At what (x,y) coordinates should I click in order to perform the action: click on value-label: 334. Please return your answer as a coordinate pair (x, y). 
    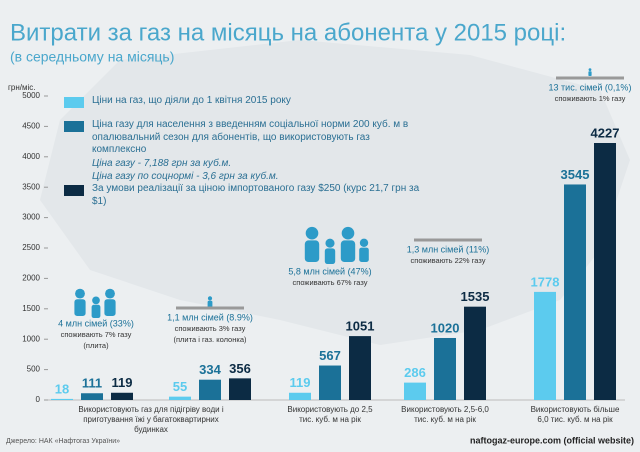
    Looking at the image, I should click on (210, 369).